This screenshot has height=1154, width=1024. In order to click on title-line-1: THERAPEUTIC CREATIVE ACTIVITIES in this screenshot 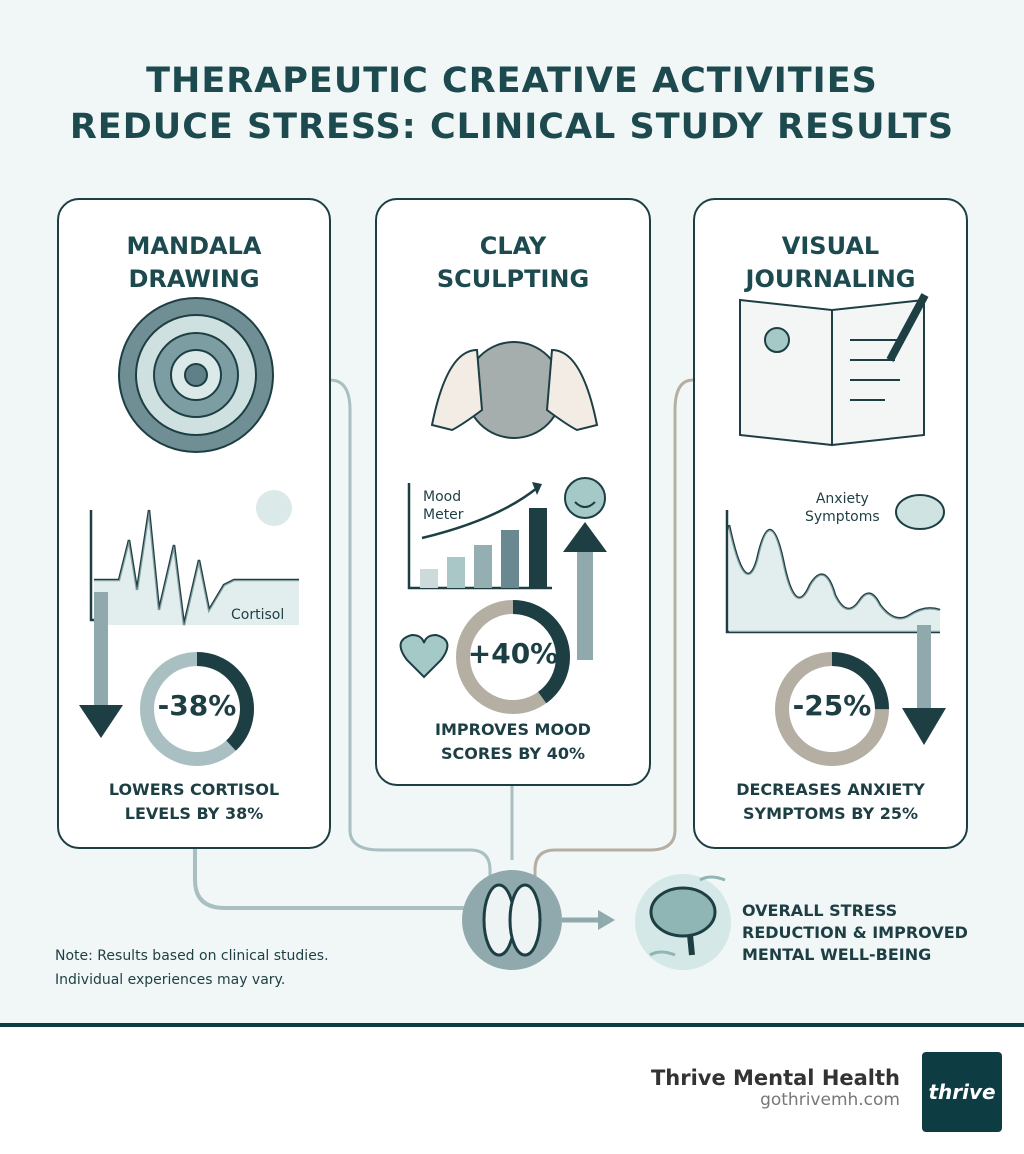, I will do `click(512, 81)`.